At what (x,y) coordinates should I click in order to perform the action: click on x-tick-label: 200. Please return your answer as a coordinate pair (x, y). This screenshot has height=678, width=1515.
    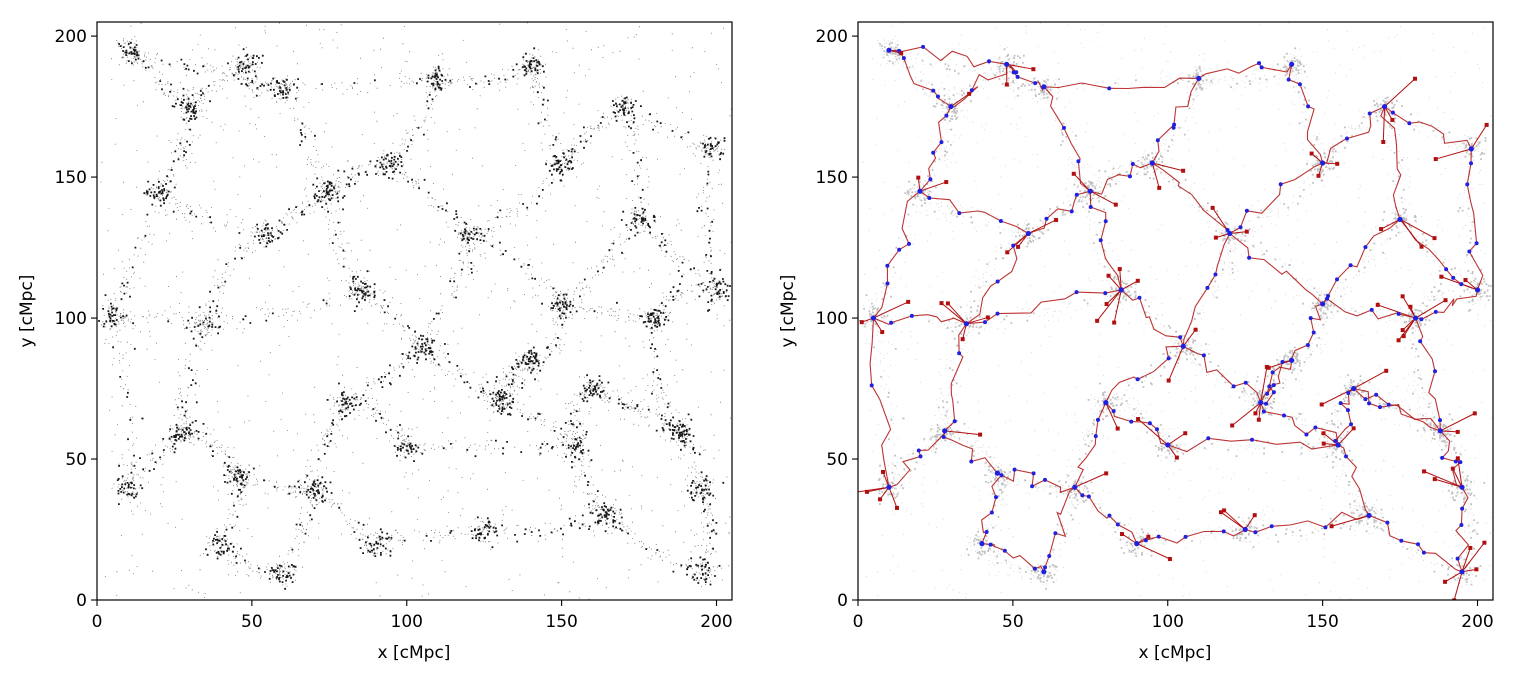
    Looking at the image, I should click on (1477, 622).